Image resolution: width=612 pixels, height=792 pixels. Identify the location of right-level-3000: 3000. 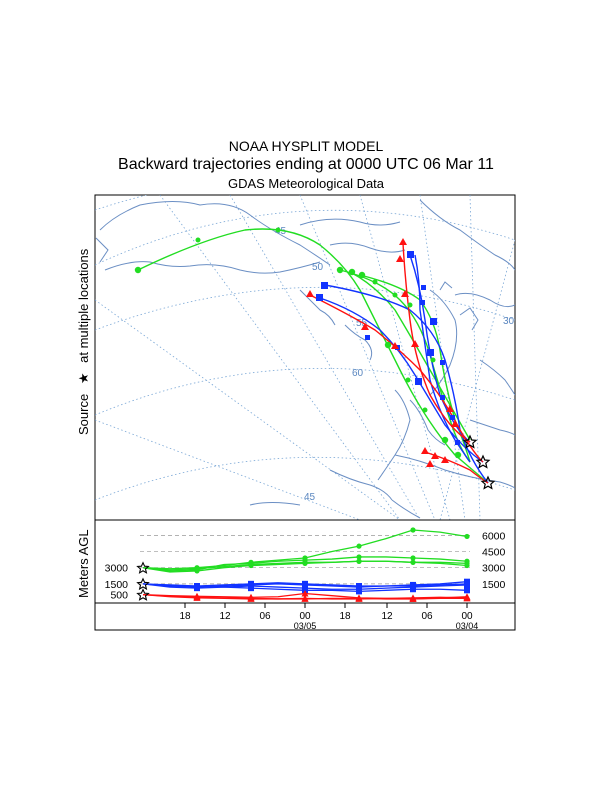
(494, 569).